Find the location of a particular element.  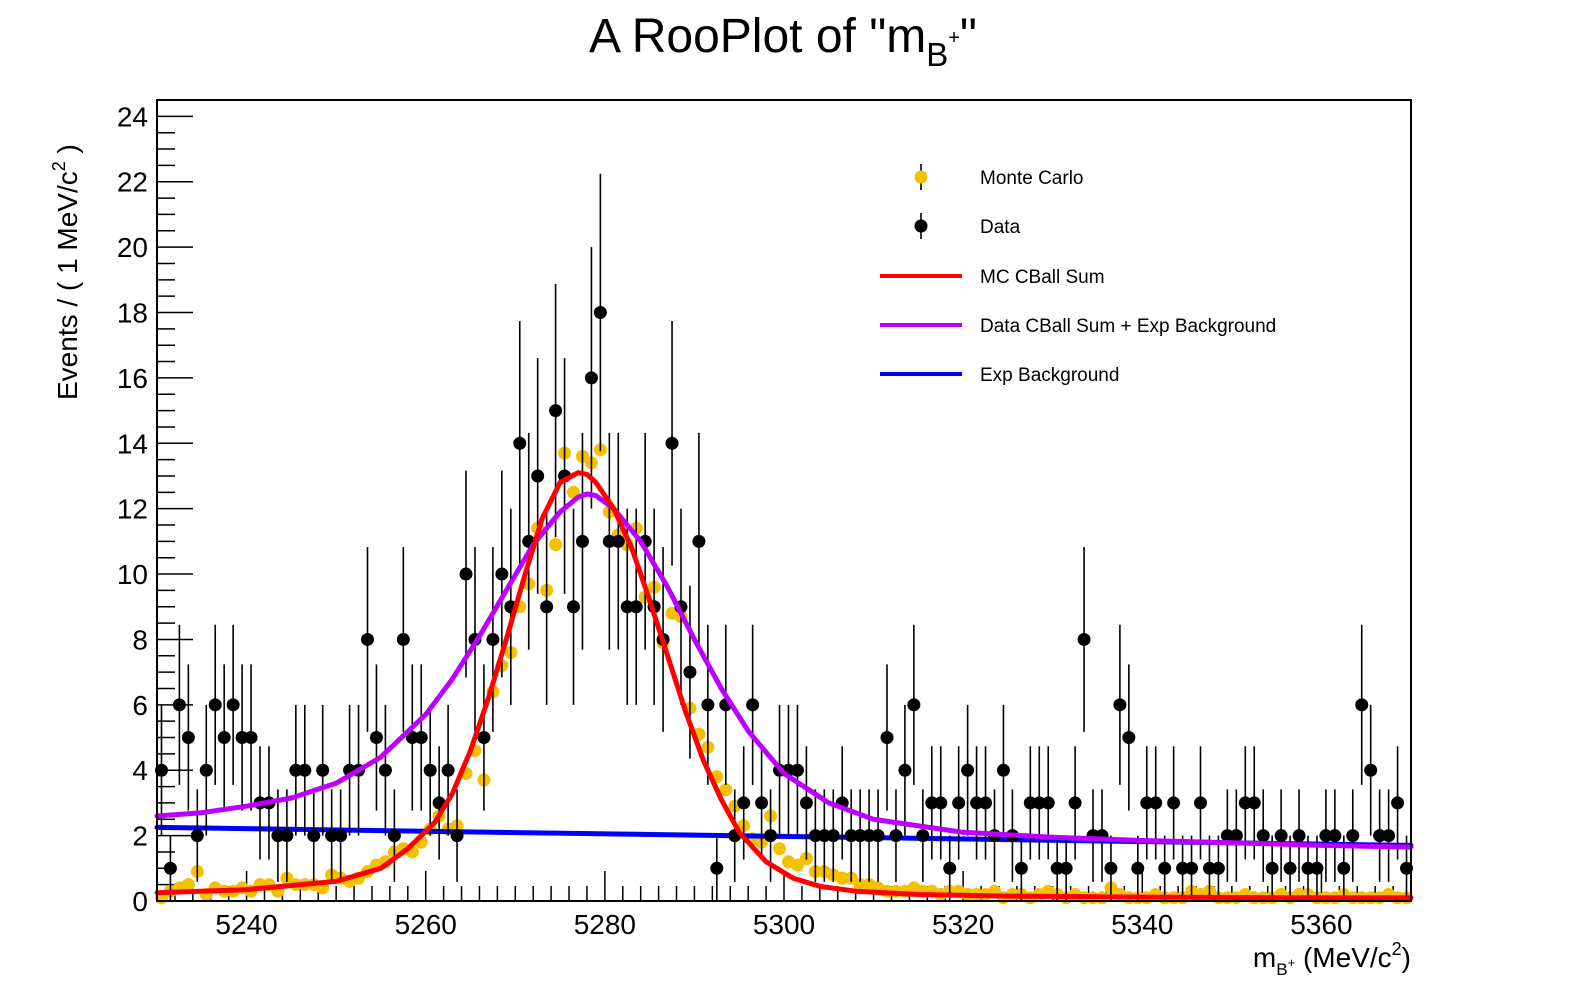

x-tick-label: 5260 is located at coordinates (426, 924).